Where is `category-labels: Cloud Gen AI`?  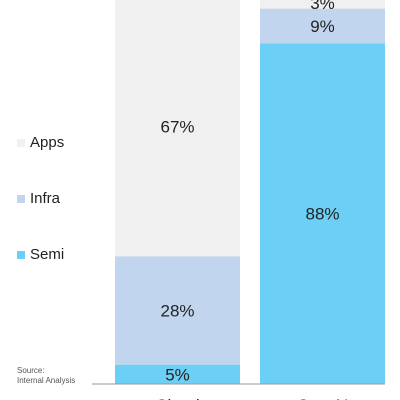 category-labels: Cloud Gen AI is located at coordinates (251, 398).